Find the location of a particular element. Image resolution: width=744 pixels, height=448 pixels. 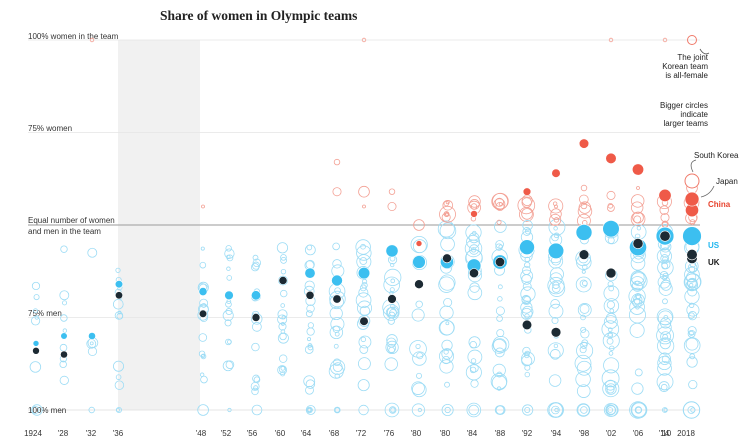

size-note-1: Bigger circles is located at coordinates (684, 105).